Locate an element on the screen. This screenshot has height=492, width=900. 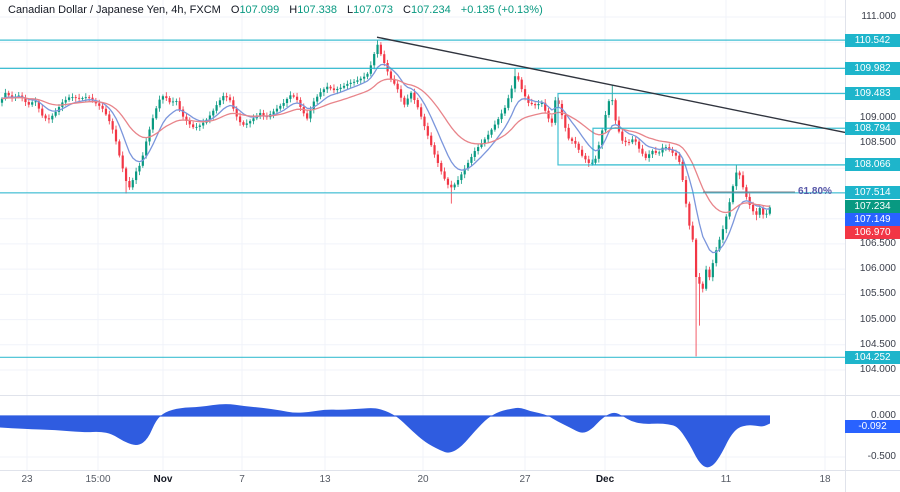
close-value: 107.234 is located at coordinates (430, 10).